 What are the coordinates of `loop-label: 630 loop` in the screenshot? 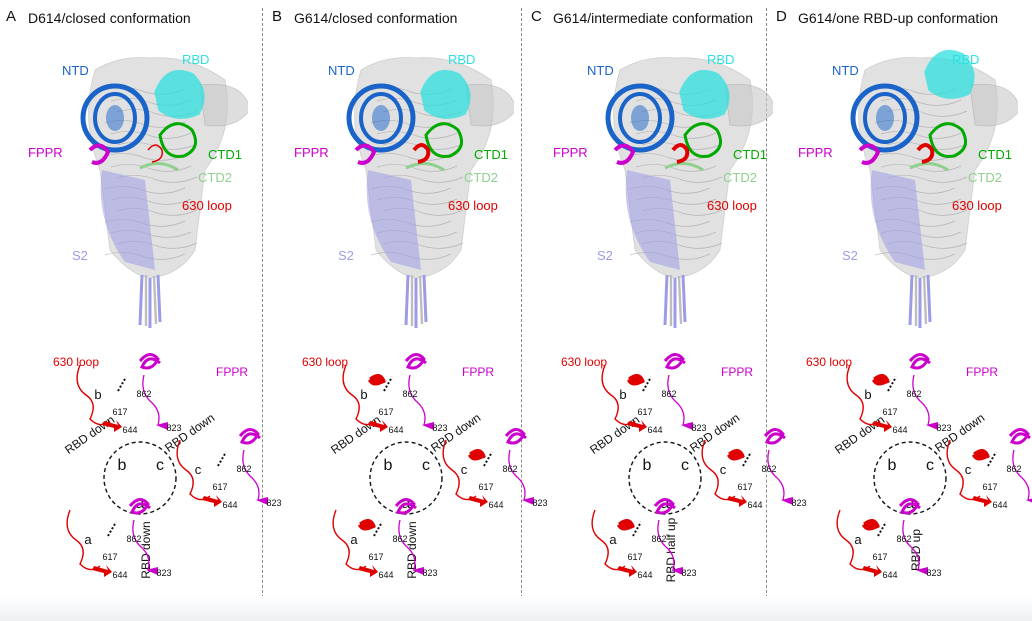 It's located at (473, 205).